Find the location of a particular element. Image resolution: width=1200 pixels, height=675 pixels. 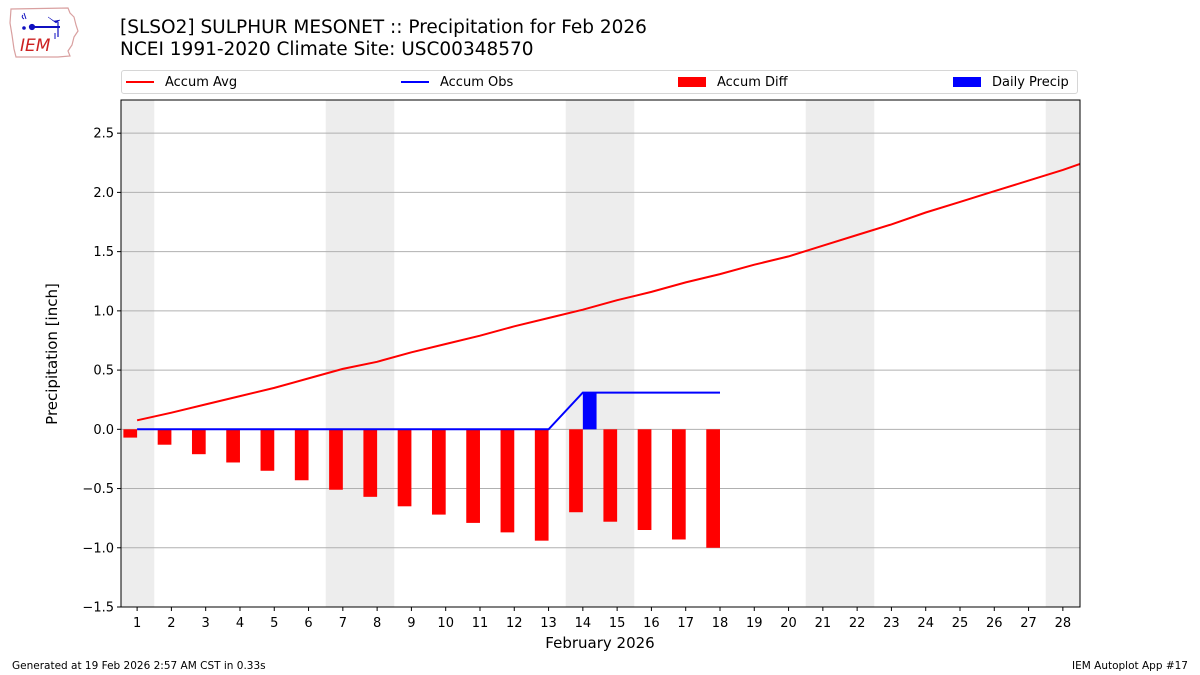

x-tick-label: 10 is located at coordinates (445, 623).